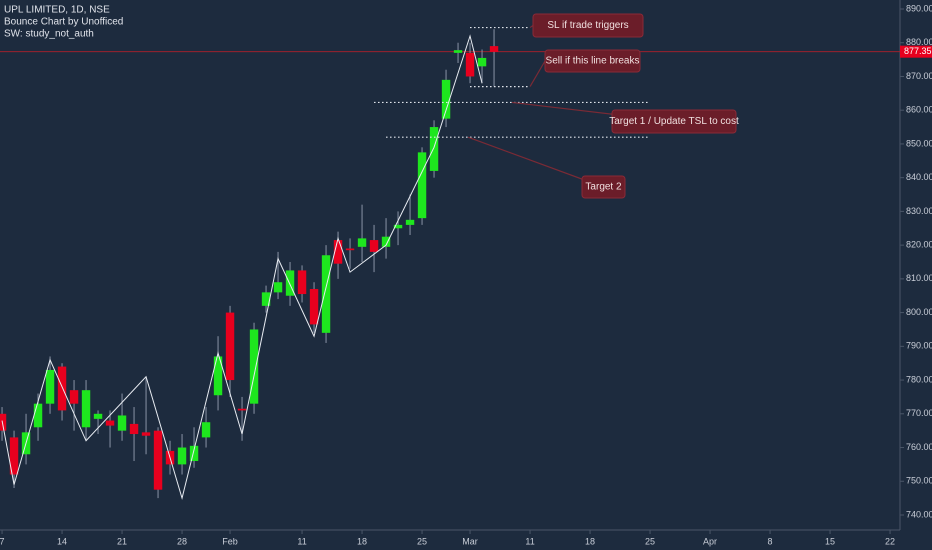 The image size is (932, 550). I want to click on chart-title: UPL LIMITED, 1D, NSE, so click(57, 10).